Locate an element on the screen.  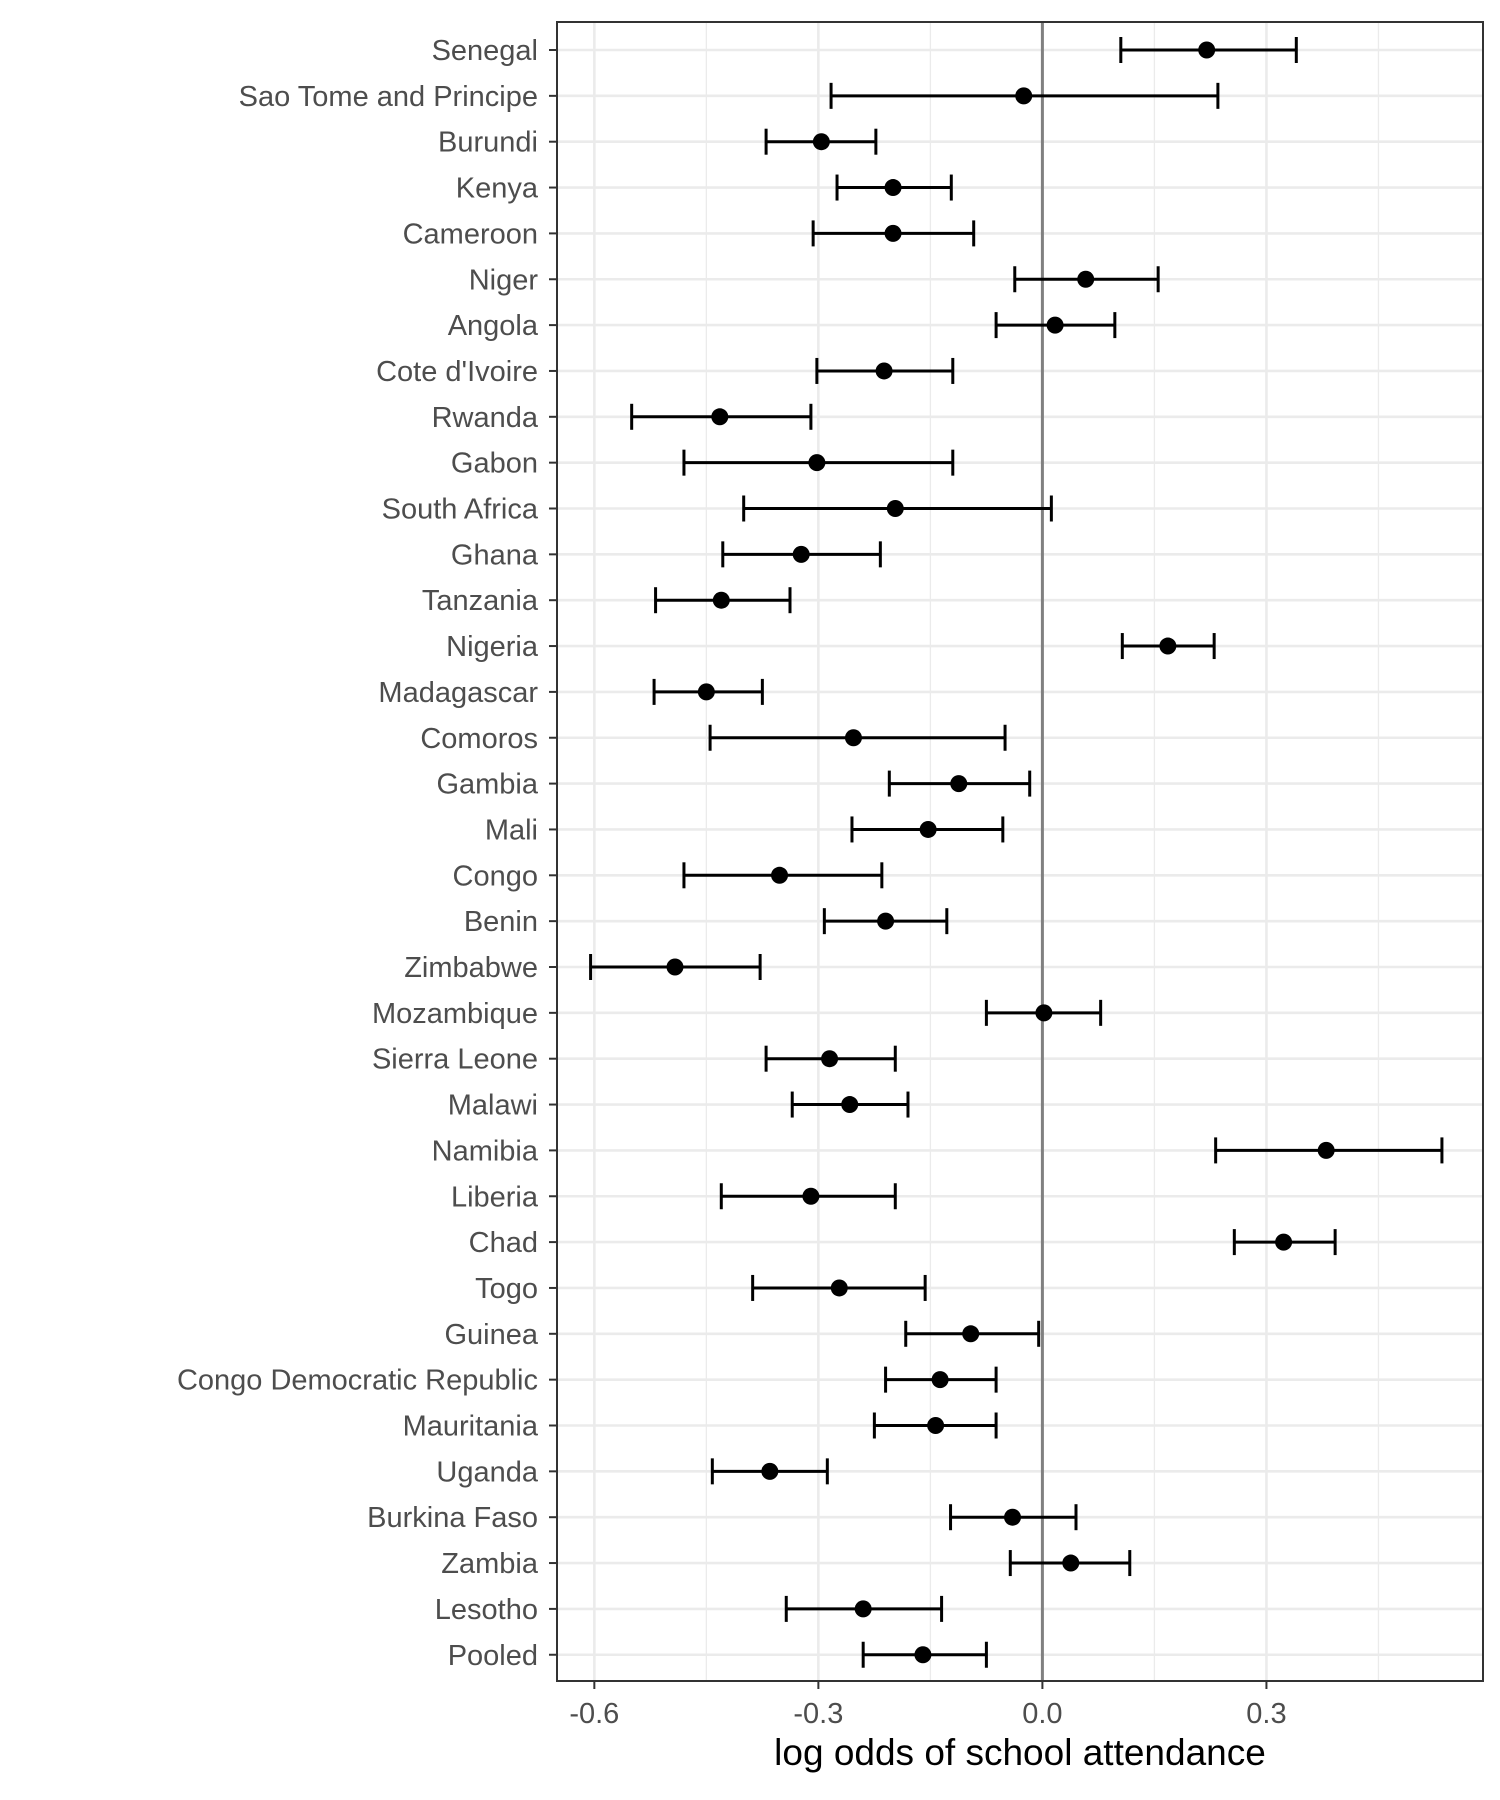
y-tick-label: Senegal is located at coordinates (485, 51).